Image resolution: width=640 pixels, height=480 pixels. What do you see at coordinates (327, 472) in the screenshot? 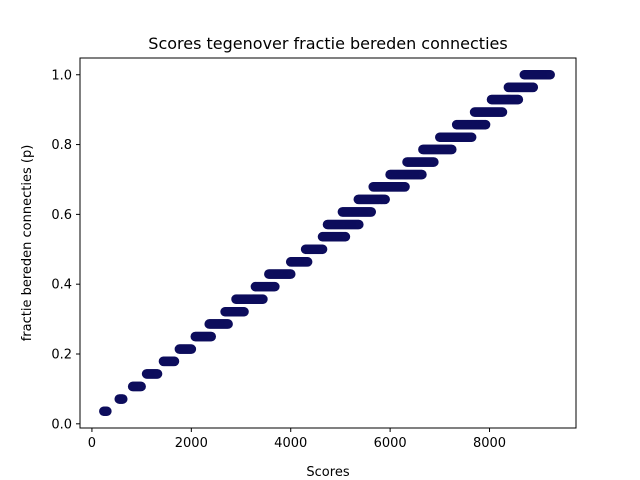
I see `x-axis-label: Scores` at bounding box center [327, 472].